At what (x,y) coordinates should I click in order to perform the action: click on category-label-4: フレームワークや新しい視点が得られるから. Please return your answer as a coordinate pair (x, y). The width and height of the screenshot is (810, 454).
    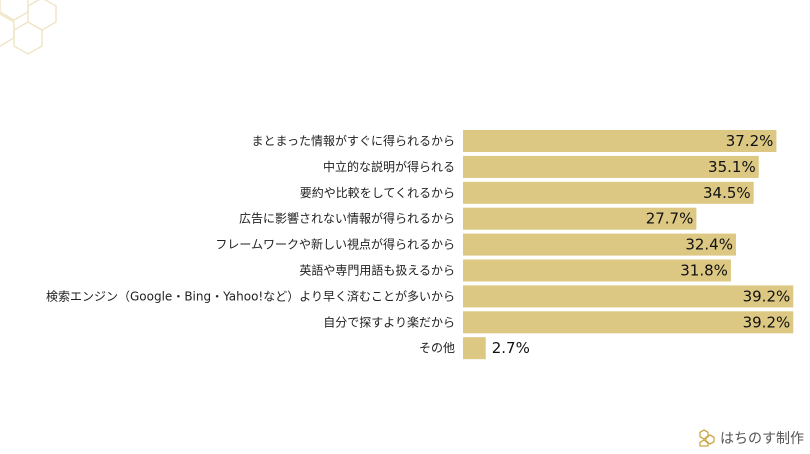
    Looking at the image, I should click on (335, 244).